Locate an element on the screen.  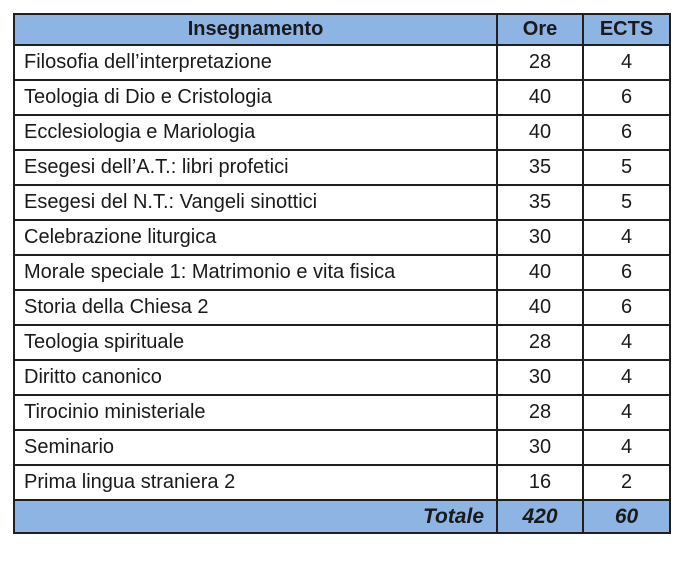
header-row: Insegnamento Ore ECTS is located at coordinates (342, 29).